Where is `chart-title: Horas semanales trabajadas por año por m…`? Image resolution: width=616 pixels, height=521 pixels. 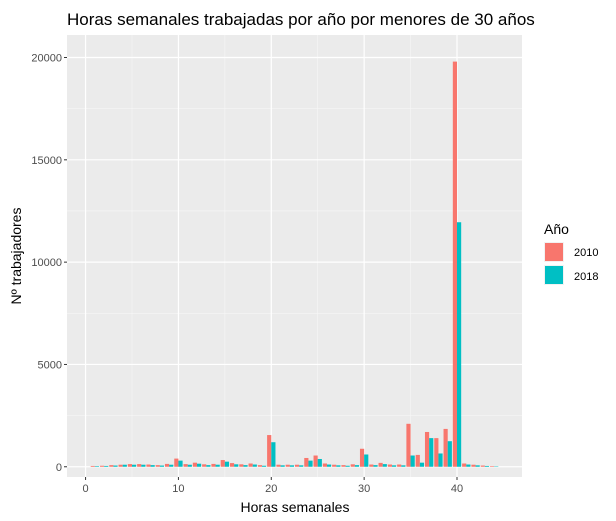
chart-title: Horas semanales trabajadas por año por m… is located at coordinates (301, 19).